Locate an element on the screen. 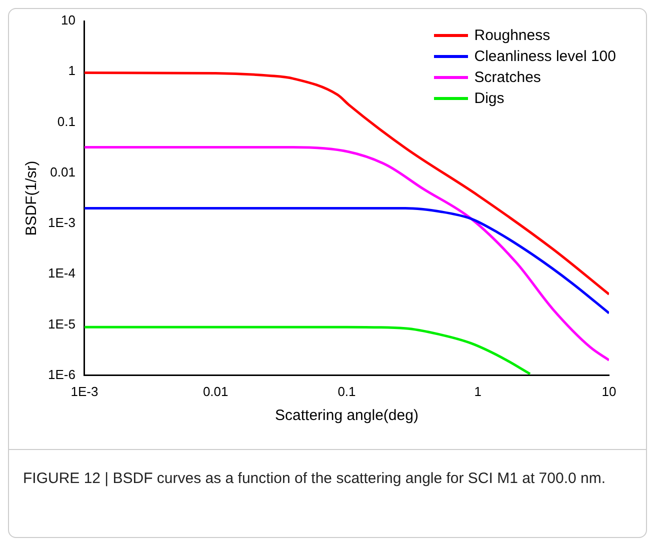 This screenshot has height=544, width=653. x-tick-label: 1E-3 is located at coordinates (84, 391).